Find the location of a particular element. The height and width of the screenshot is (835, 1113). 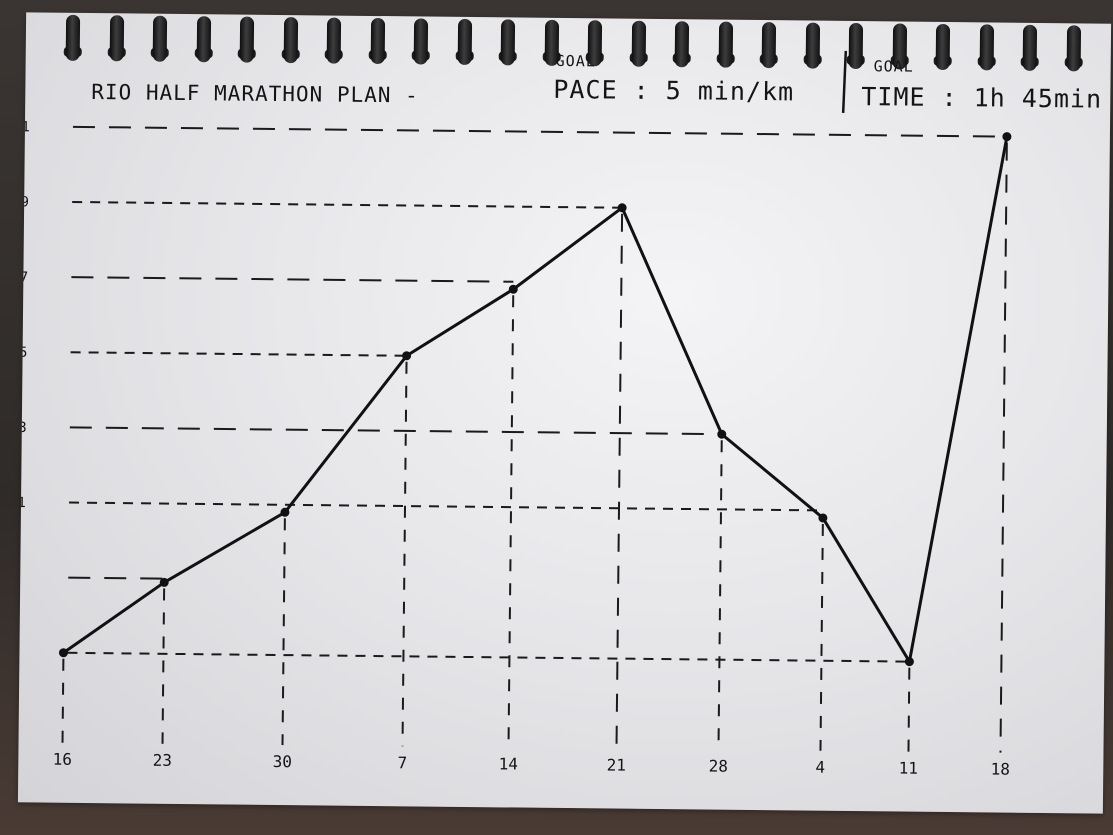

pace-goal-value: PACE : 5 min/km is located at coordinates (673, 91).